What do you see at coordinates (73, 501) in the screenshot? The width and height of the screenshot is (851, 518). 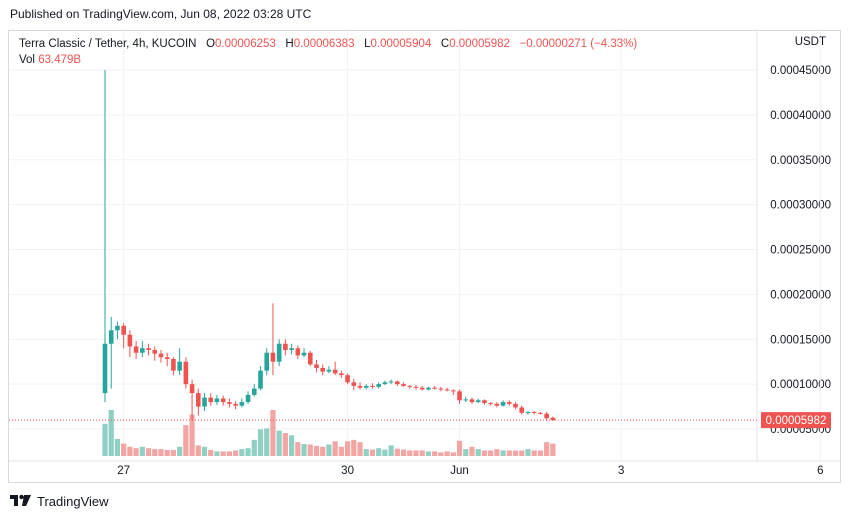 I see `footer-brand: TradingView` at bounding box center [73, 501].